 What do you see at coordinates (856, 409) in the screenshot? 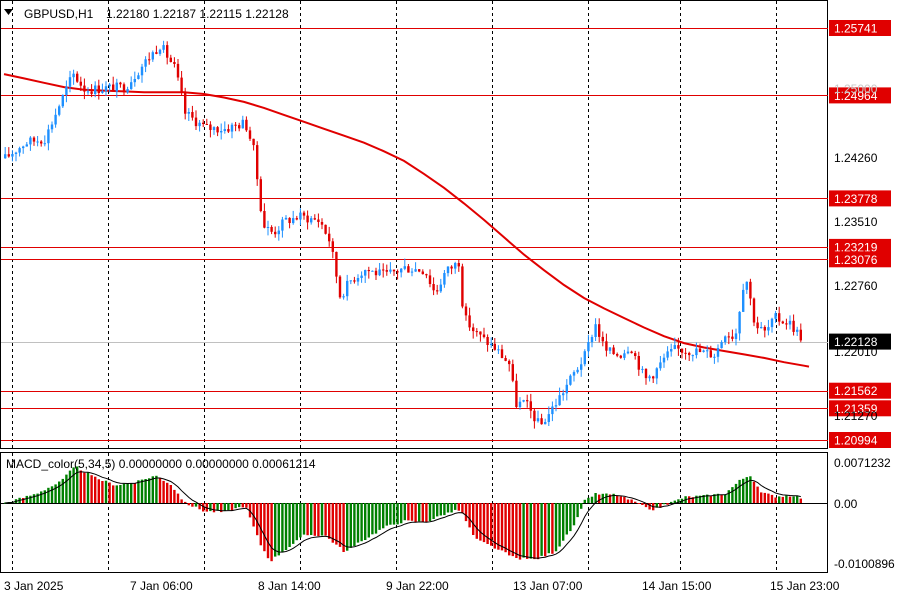
I see `price-badge-label: 1.21359` at bounding box center [856, 409].